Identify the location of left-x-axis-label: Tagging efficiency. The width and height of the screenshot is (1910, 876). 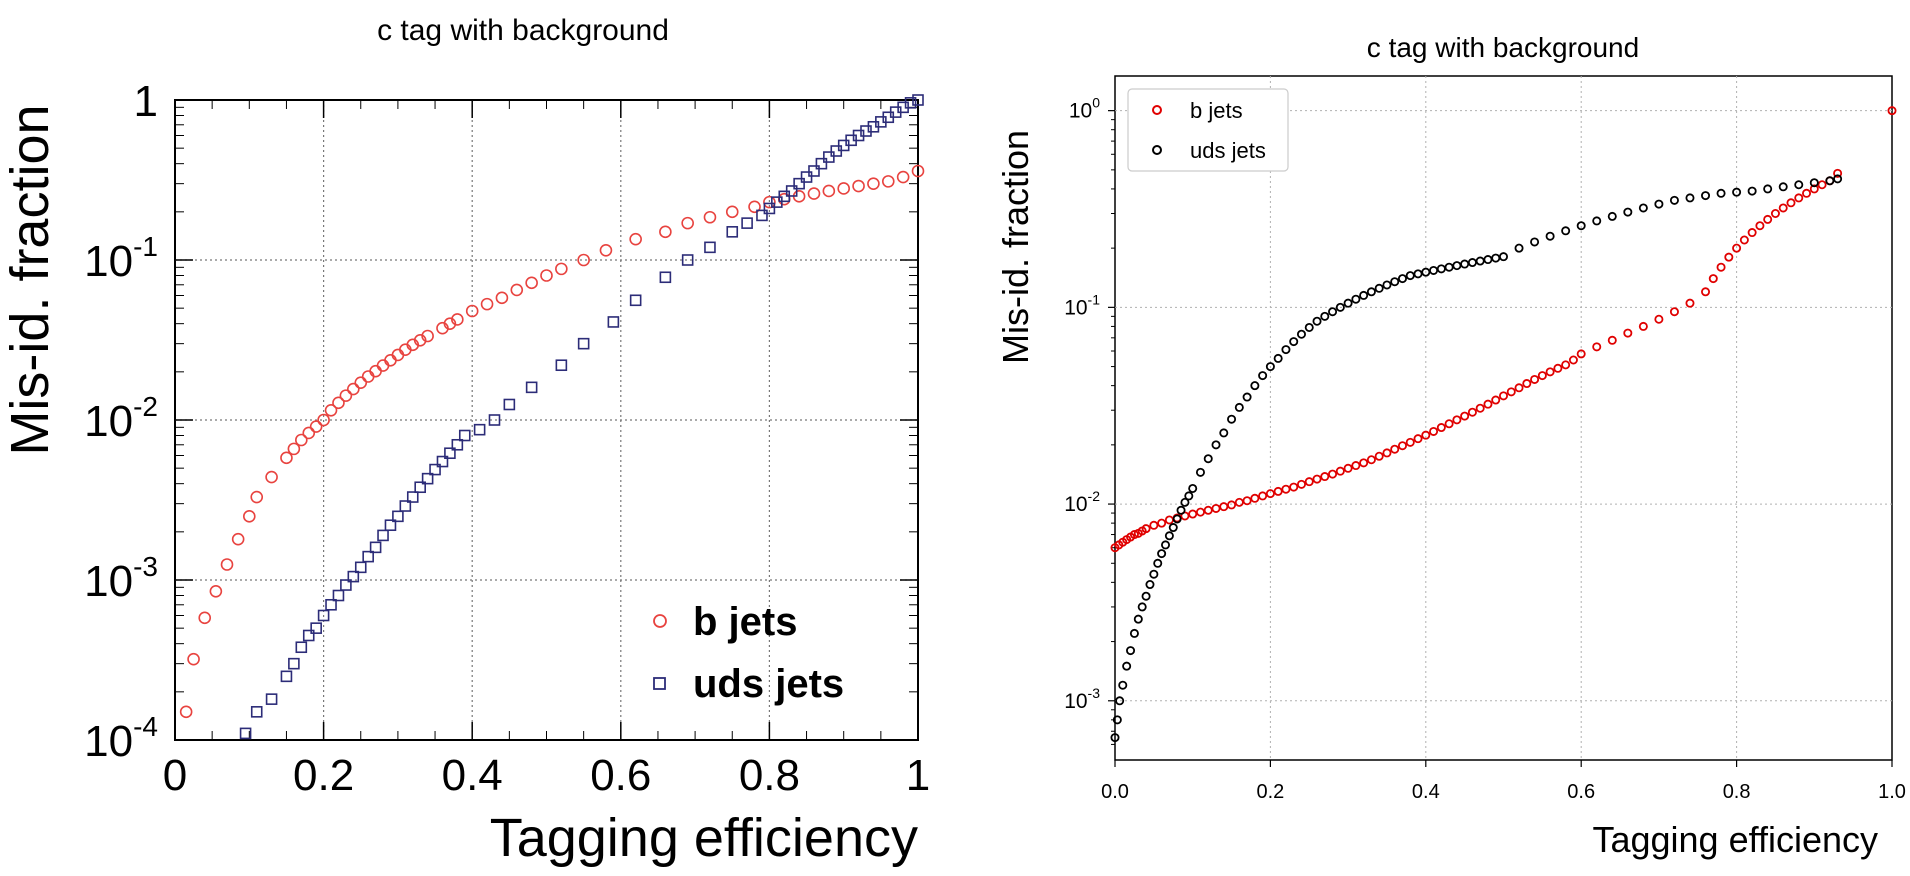
(704, 838).